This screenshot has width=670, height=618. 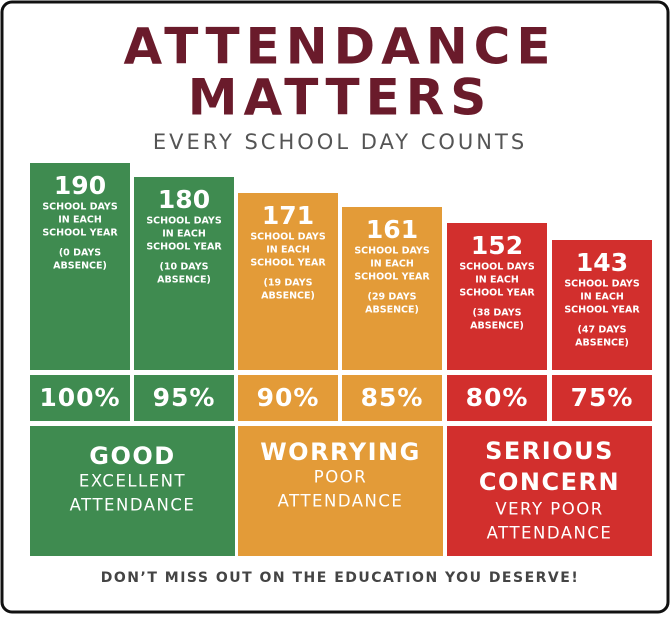 What do you see at coordinates (184, 199) in the screenshot?
I see `days-number: 180` at bounding box center [184, 199].